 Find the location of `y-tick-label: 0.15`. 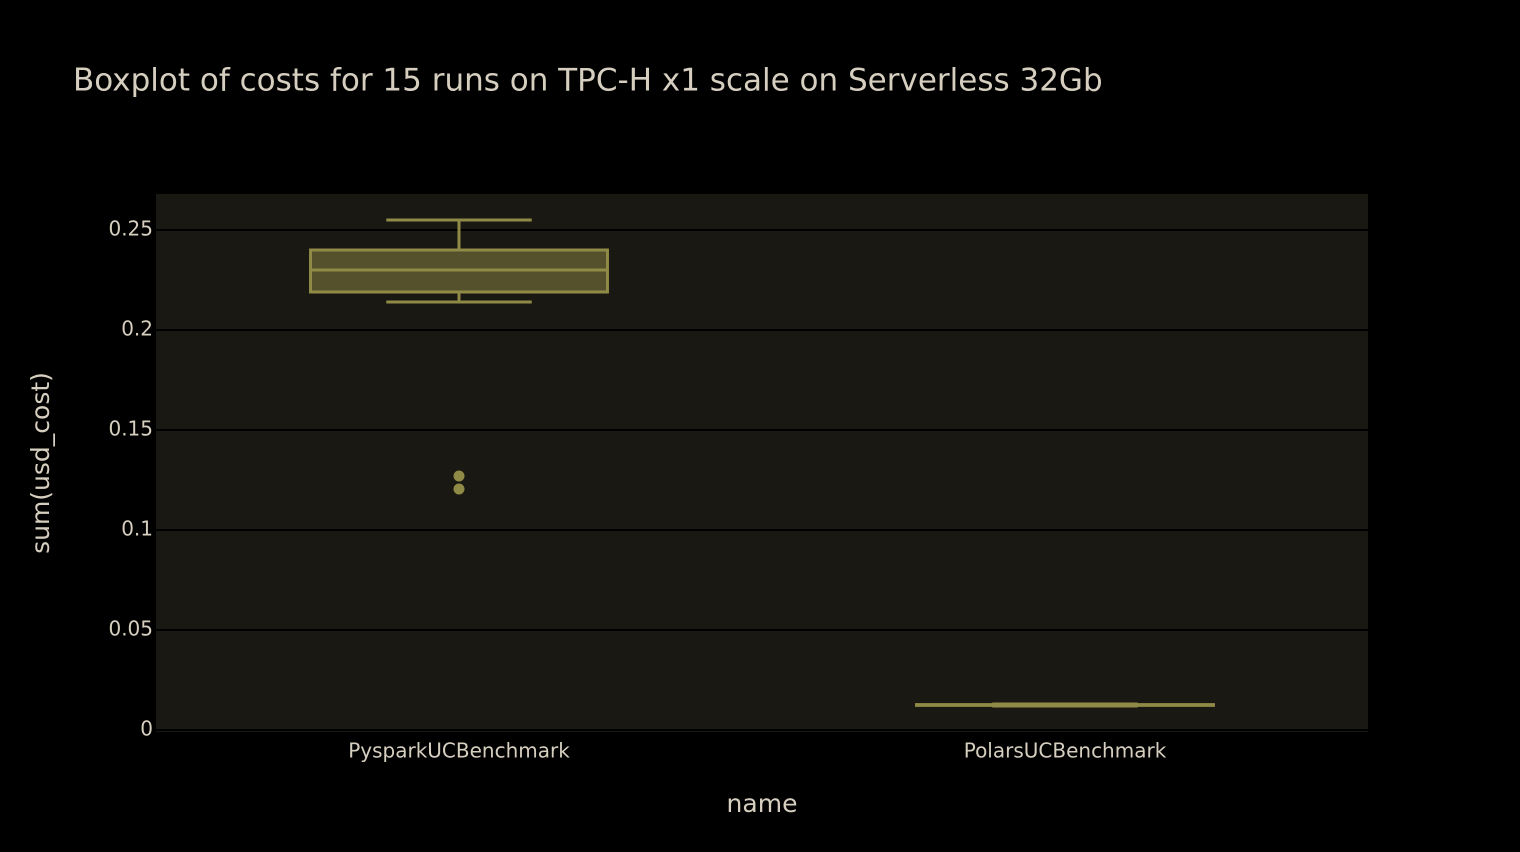

y-tick-label: 0.15 is located at coordinates (130, 429).